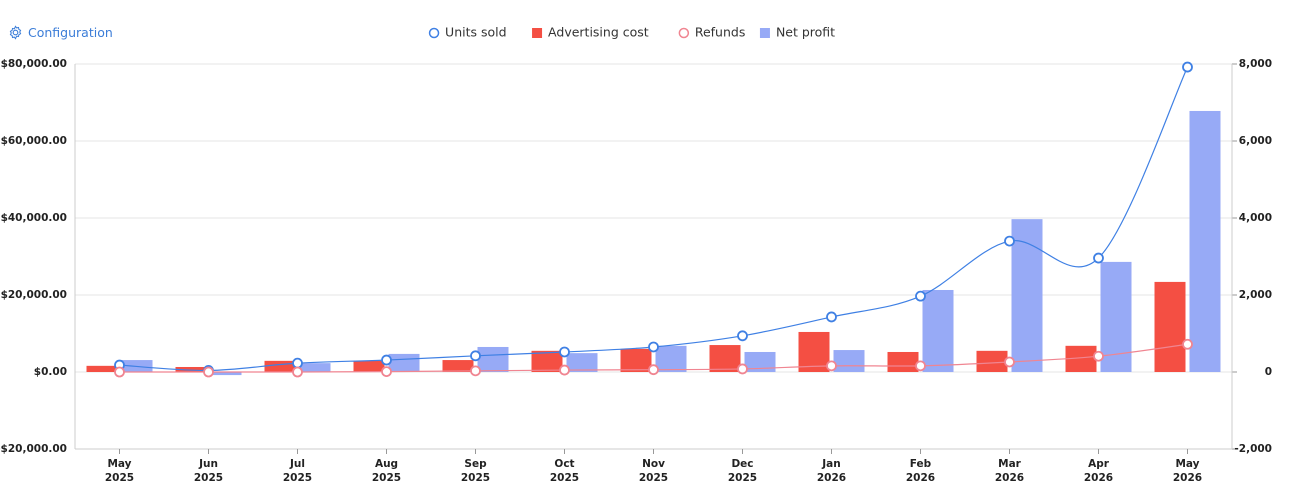 The image size is (1291, 495). I want to click on gear-icon, so click(15, 32).